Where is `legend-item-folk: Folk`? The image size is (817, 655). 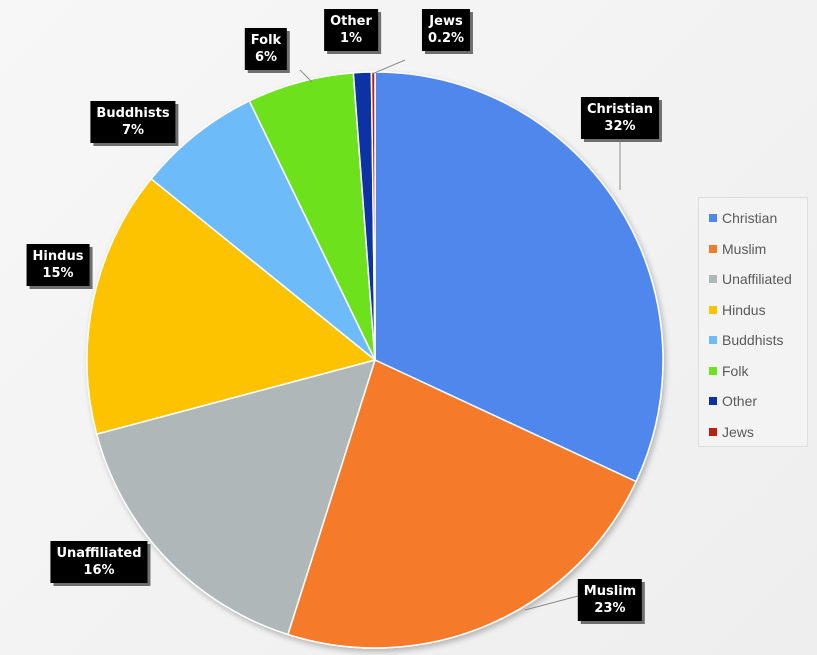 legend-item-folk: Folk is located at coordinates (728, 371).